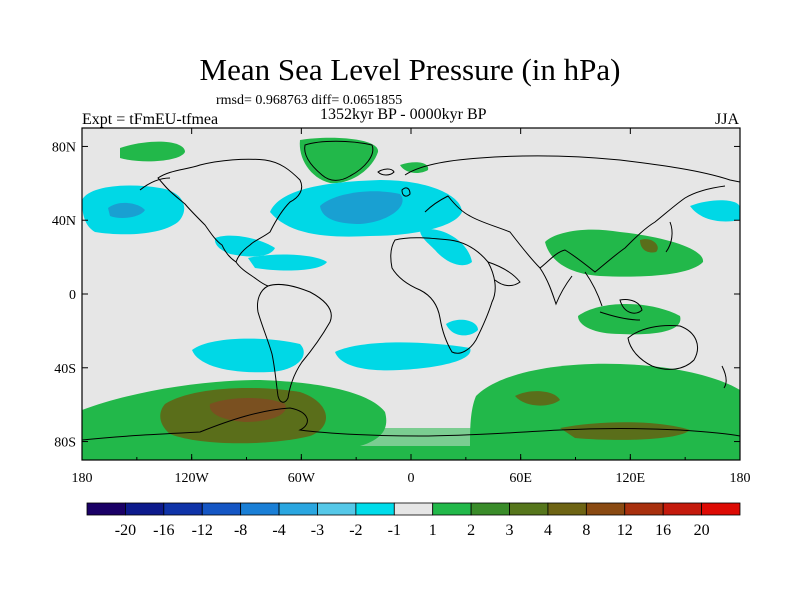 This screenshot has width=800, height=600. Describe the element at coordinates (593, 289) in the screenshot. I see `coastline-indochina` at that location.